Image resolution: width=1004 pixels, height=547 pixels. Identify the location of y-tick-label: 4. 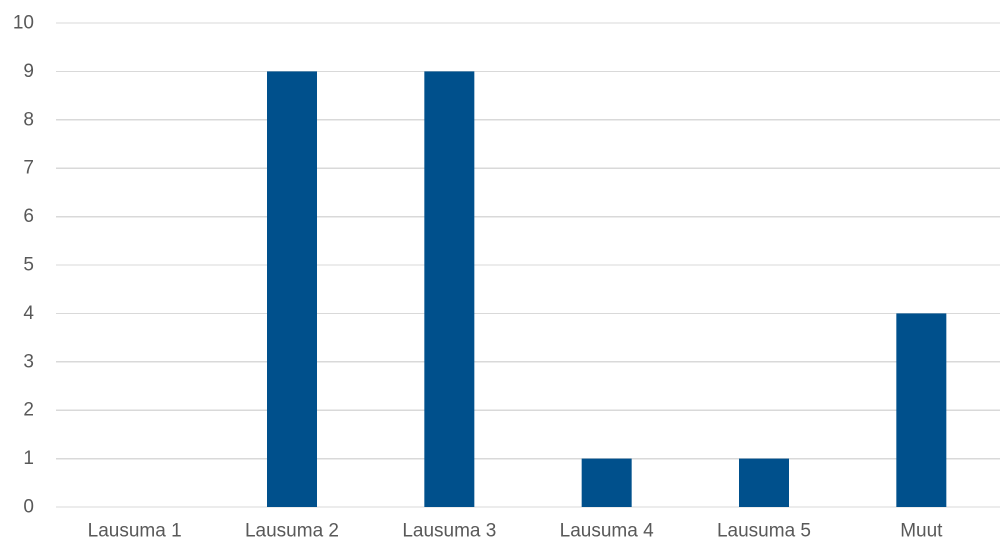
(28, 313).